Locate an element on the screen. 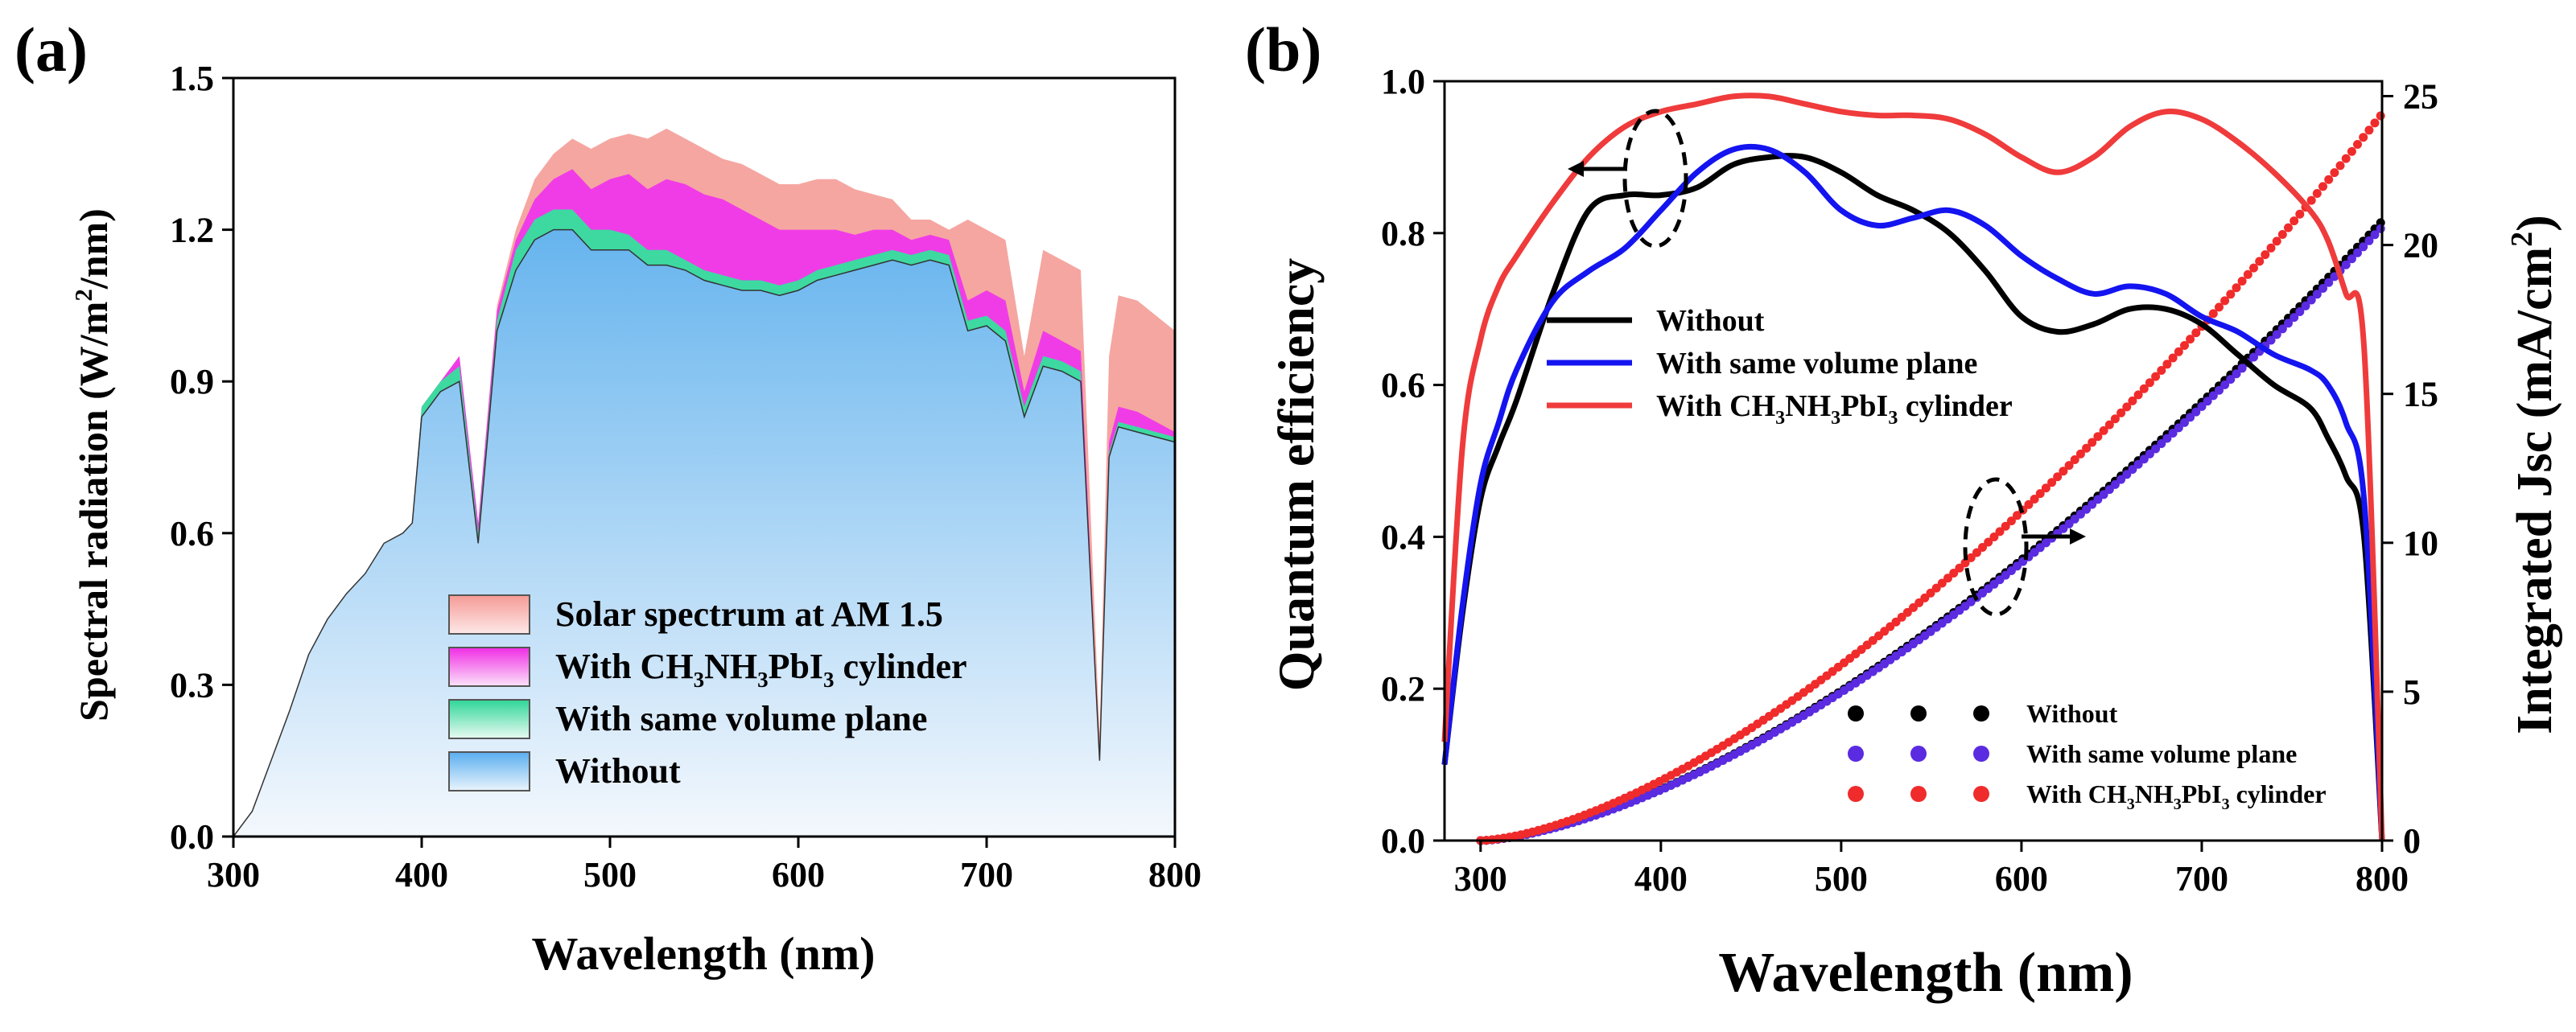 This screenshot has height=1032, width=2576. panel-b-xtick-label: 500 is located at coordinates (1841, 878).